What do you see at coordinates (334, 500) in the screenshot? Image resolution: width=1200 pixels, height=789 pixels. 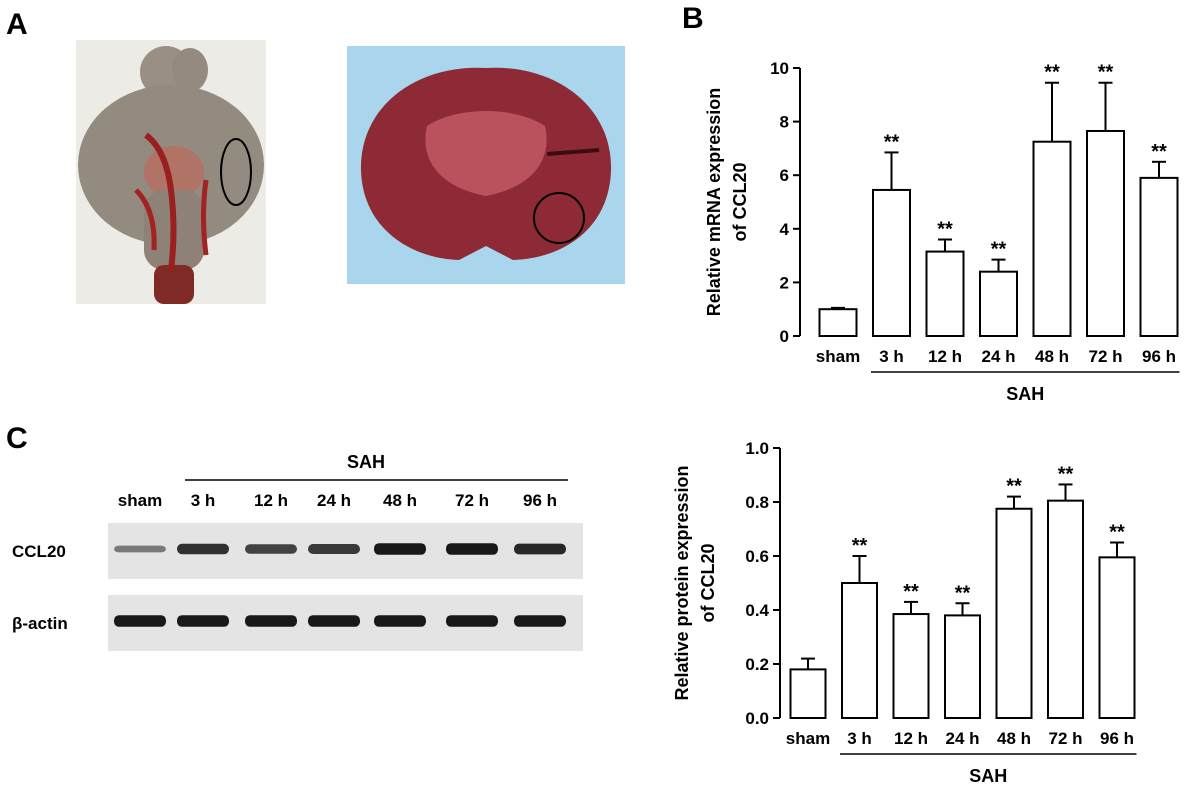 I see `blot-lane-label: 24 h` at bounding box center [334, 500].